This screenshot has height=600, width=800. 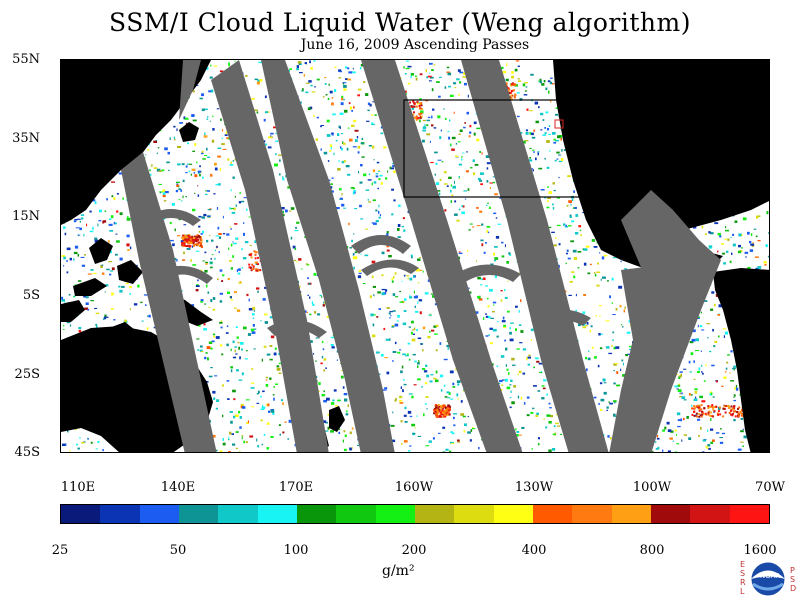 I want to click on colorbar-label: 1600, so click(x=760, y=550).